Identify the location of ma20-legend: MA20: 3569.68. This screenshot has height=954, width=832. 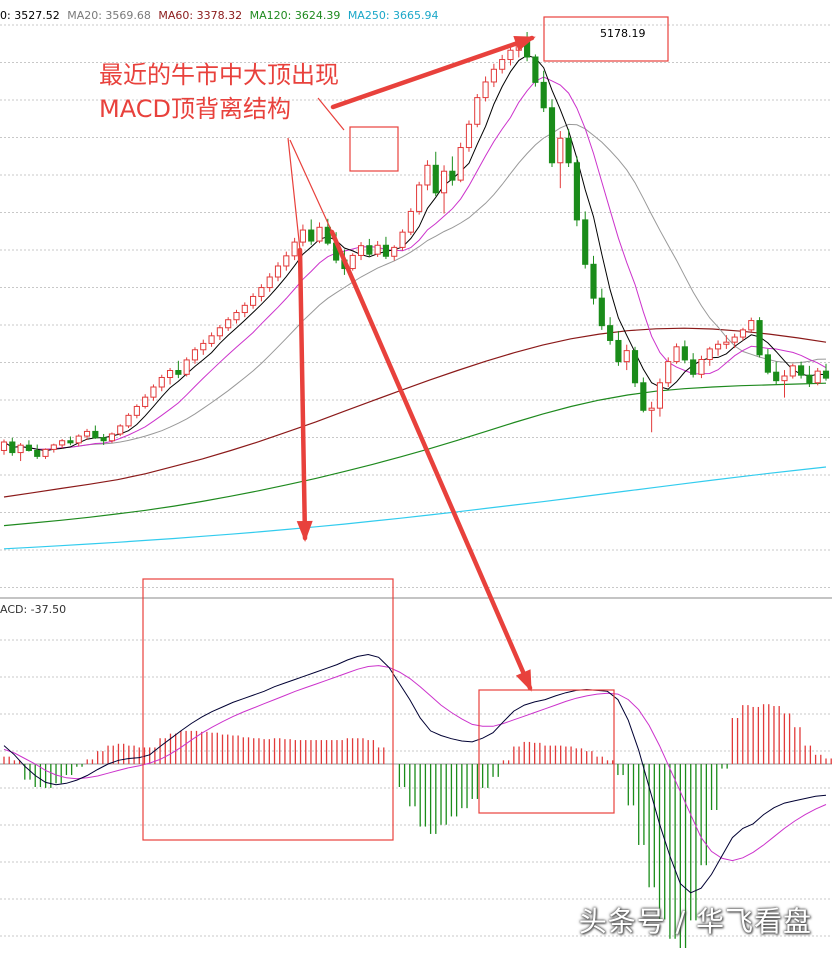
(109, 15).